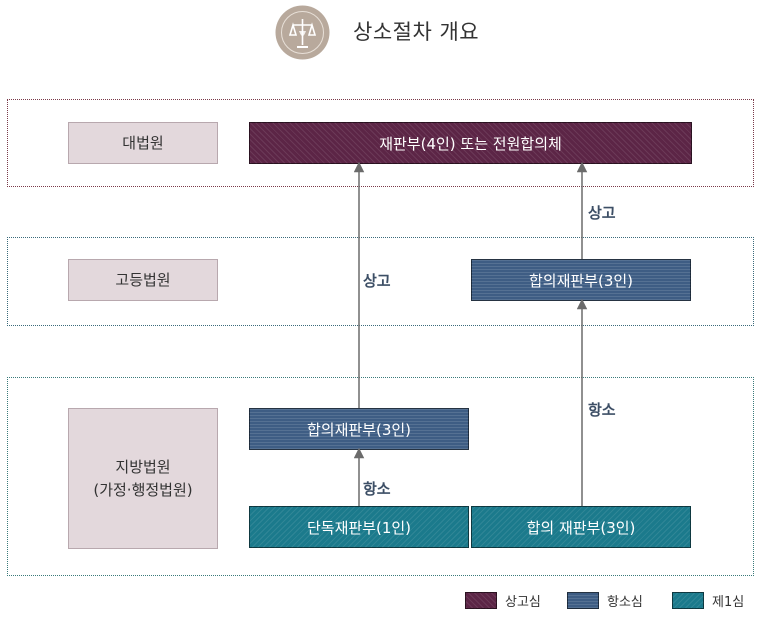  What do you see at coordinates (708, 600) in the screenshot?
I see `legend-item-first: 제1심` at bounding box center [708, 600].